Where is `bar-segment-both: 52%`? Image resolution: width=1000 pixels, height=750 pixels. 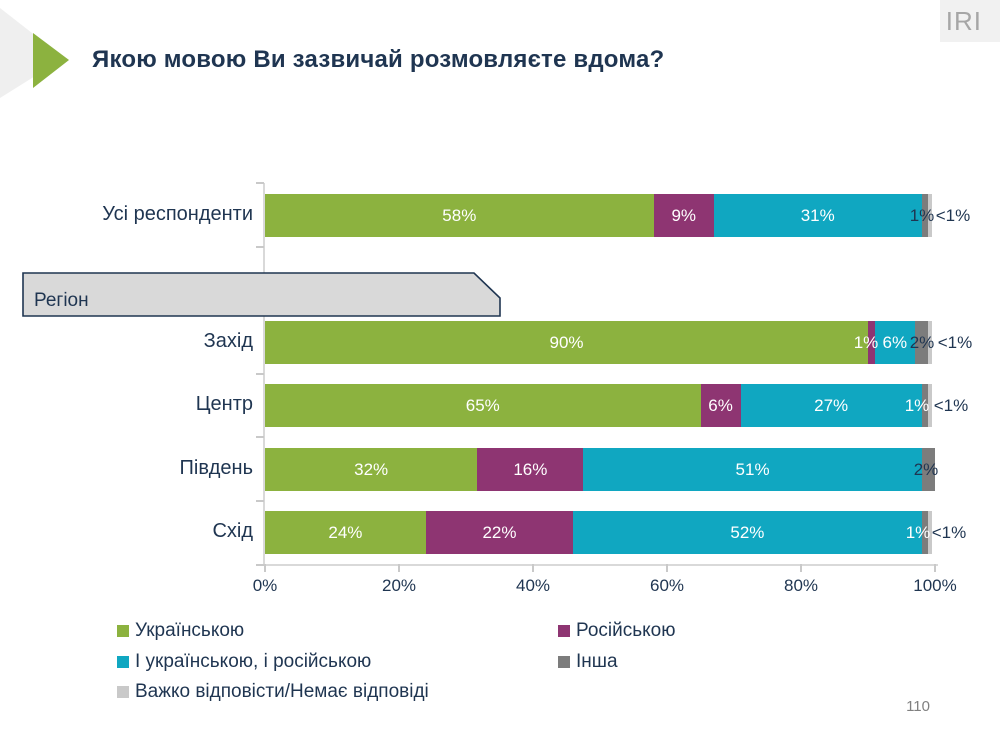 bar-segment-both: 52% is located at coordinates (747, 532).